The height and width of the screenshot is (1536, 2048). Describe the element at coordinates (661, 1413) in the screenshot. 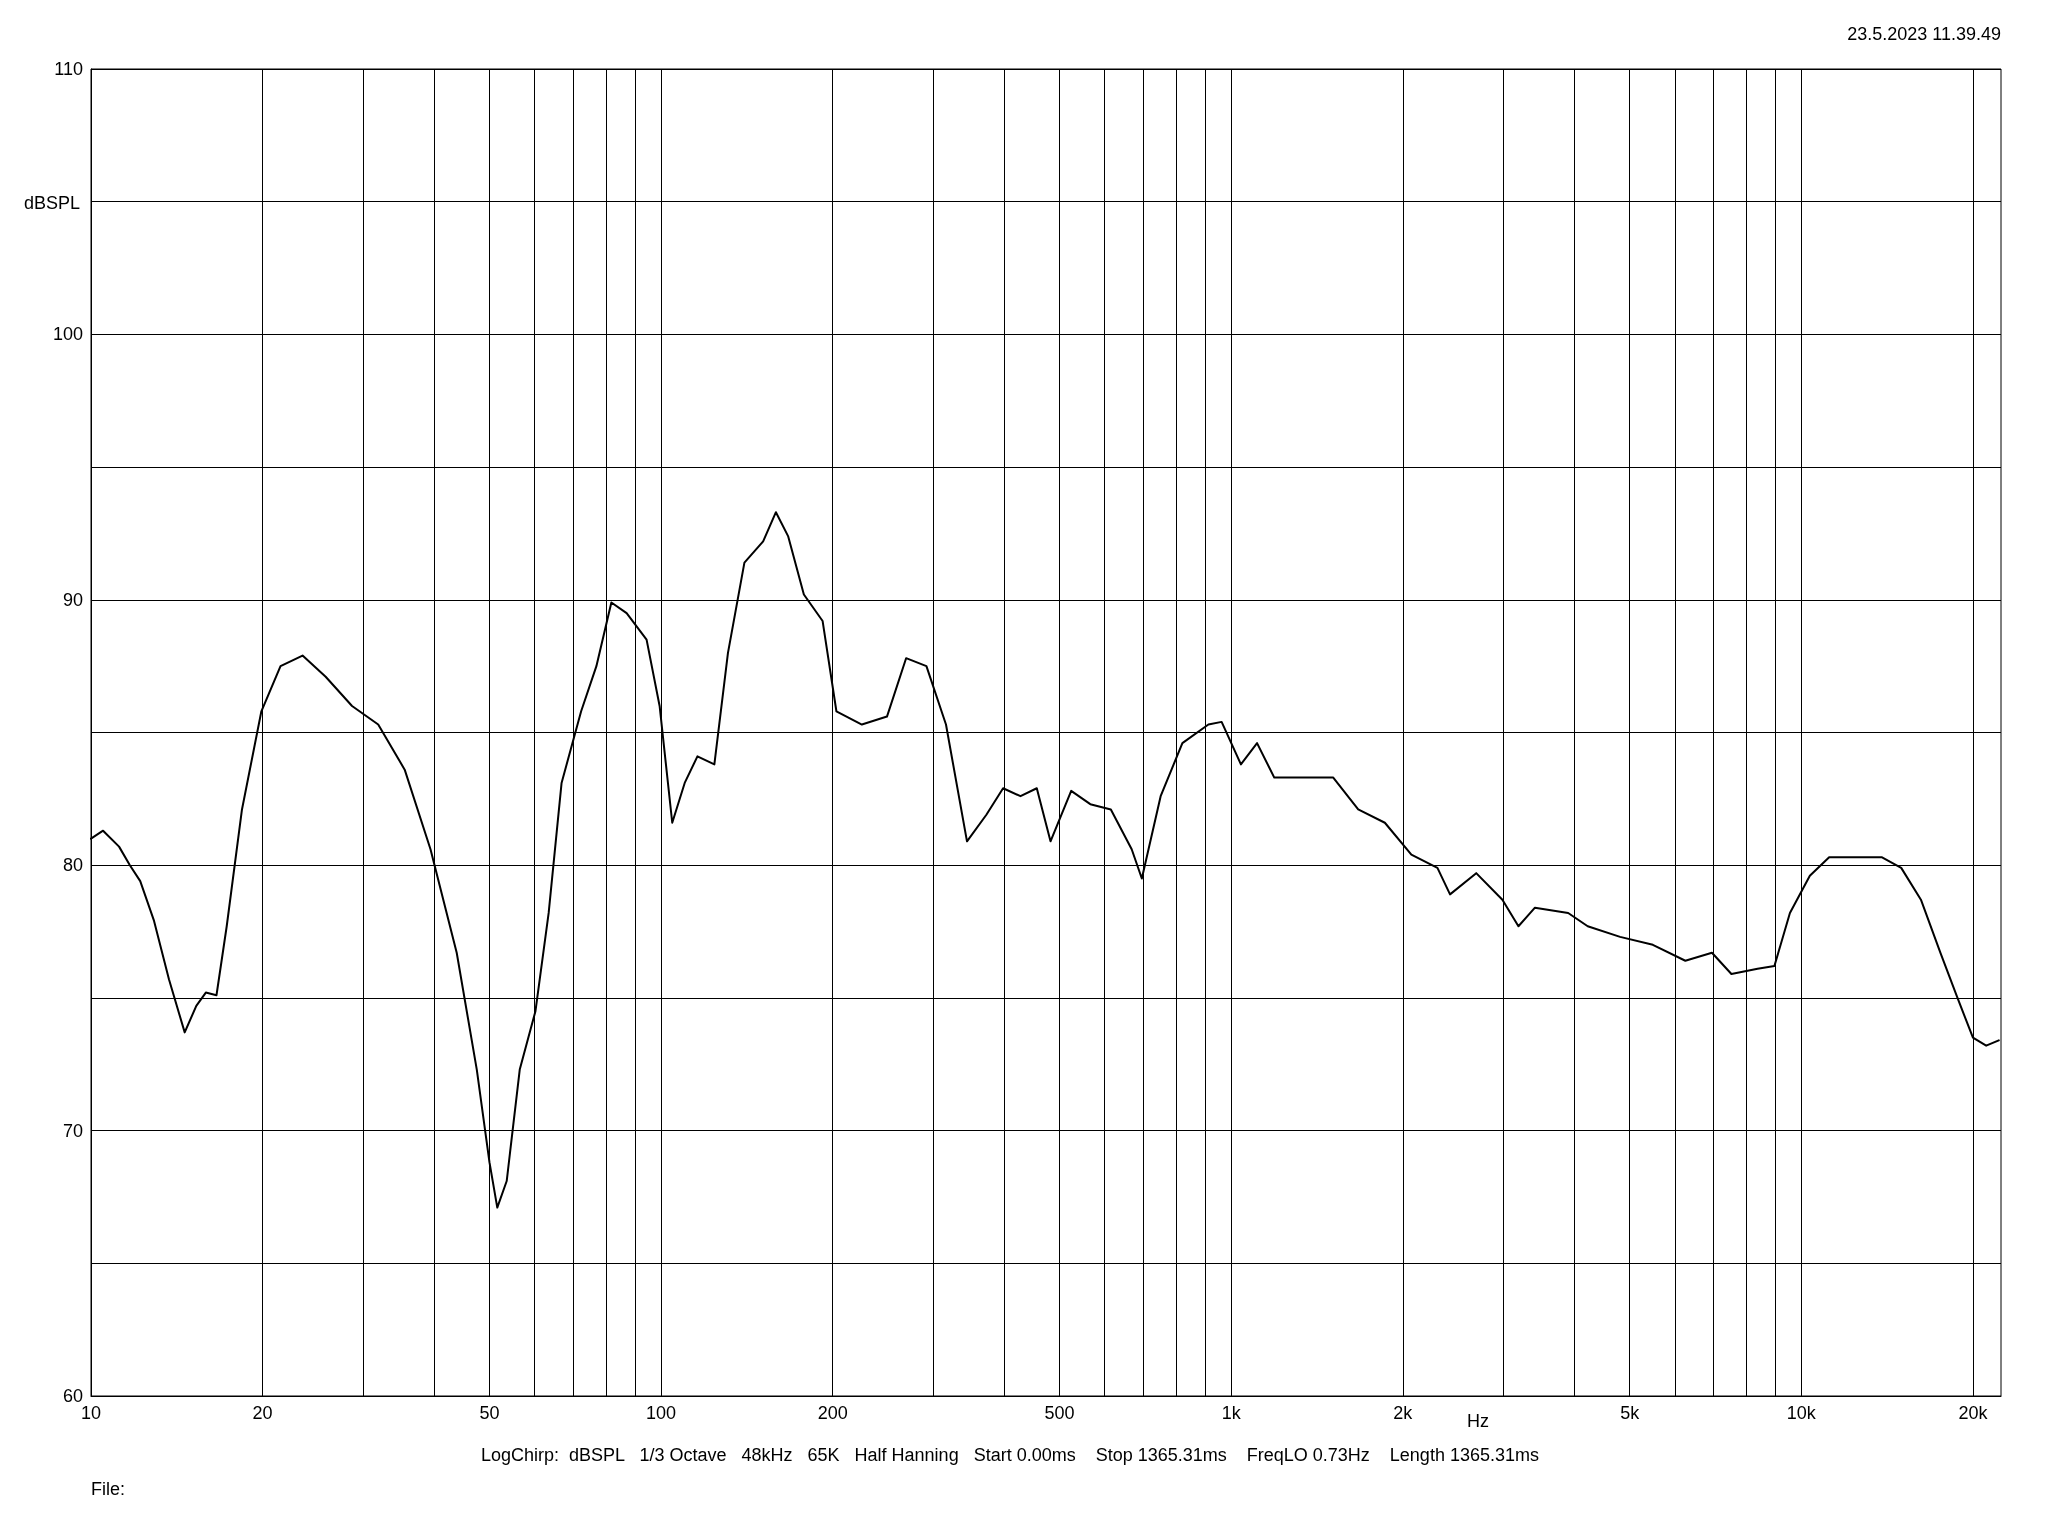

I see `x-tick-label: 100` at that location.